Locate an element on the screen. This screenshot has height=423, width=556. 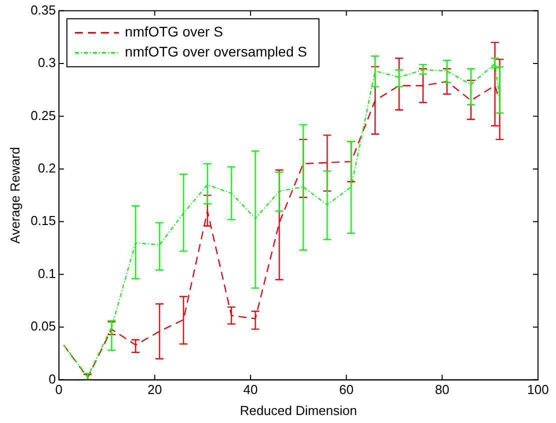
x-tick-label: 80 is located at coordinates (442, 390).